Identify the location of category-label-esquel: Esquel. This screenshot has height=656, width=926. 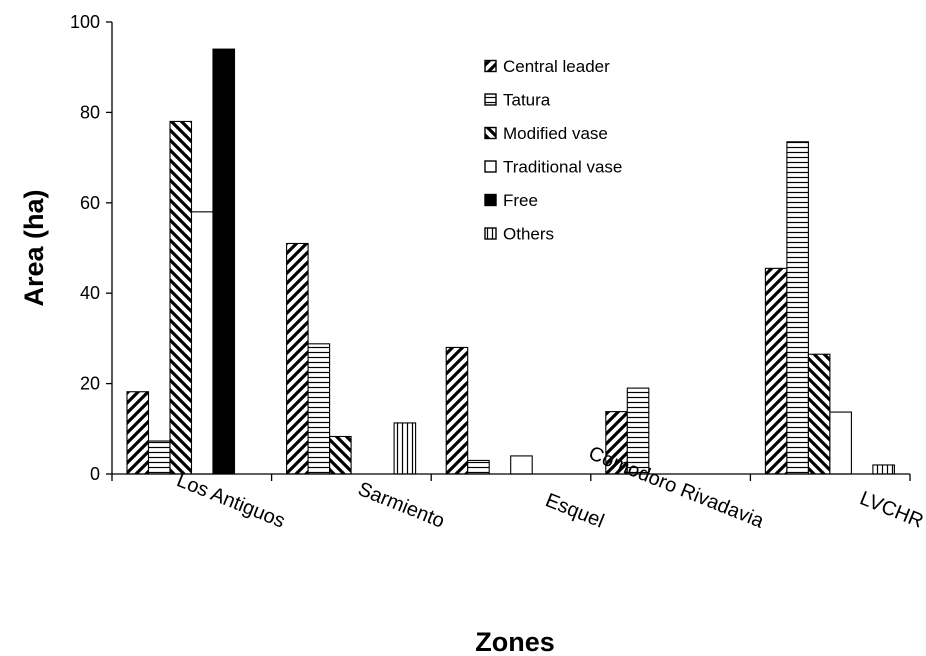
(574, 510).